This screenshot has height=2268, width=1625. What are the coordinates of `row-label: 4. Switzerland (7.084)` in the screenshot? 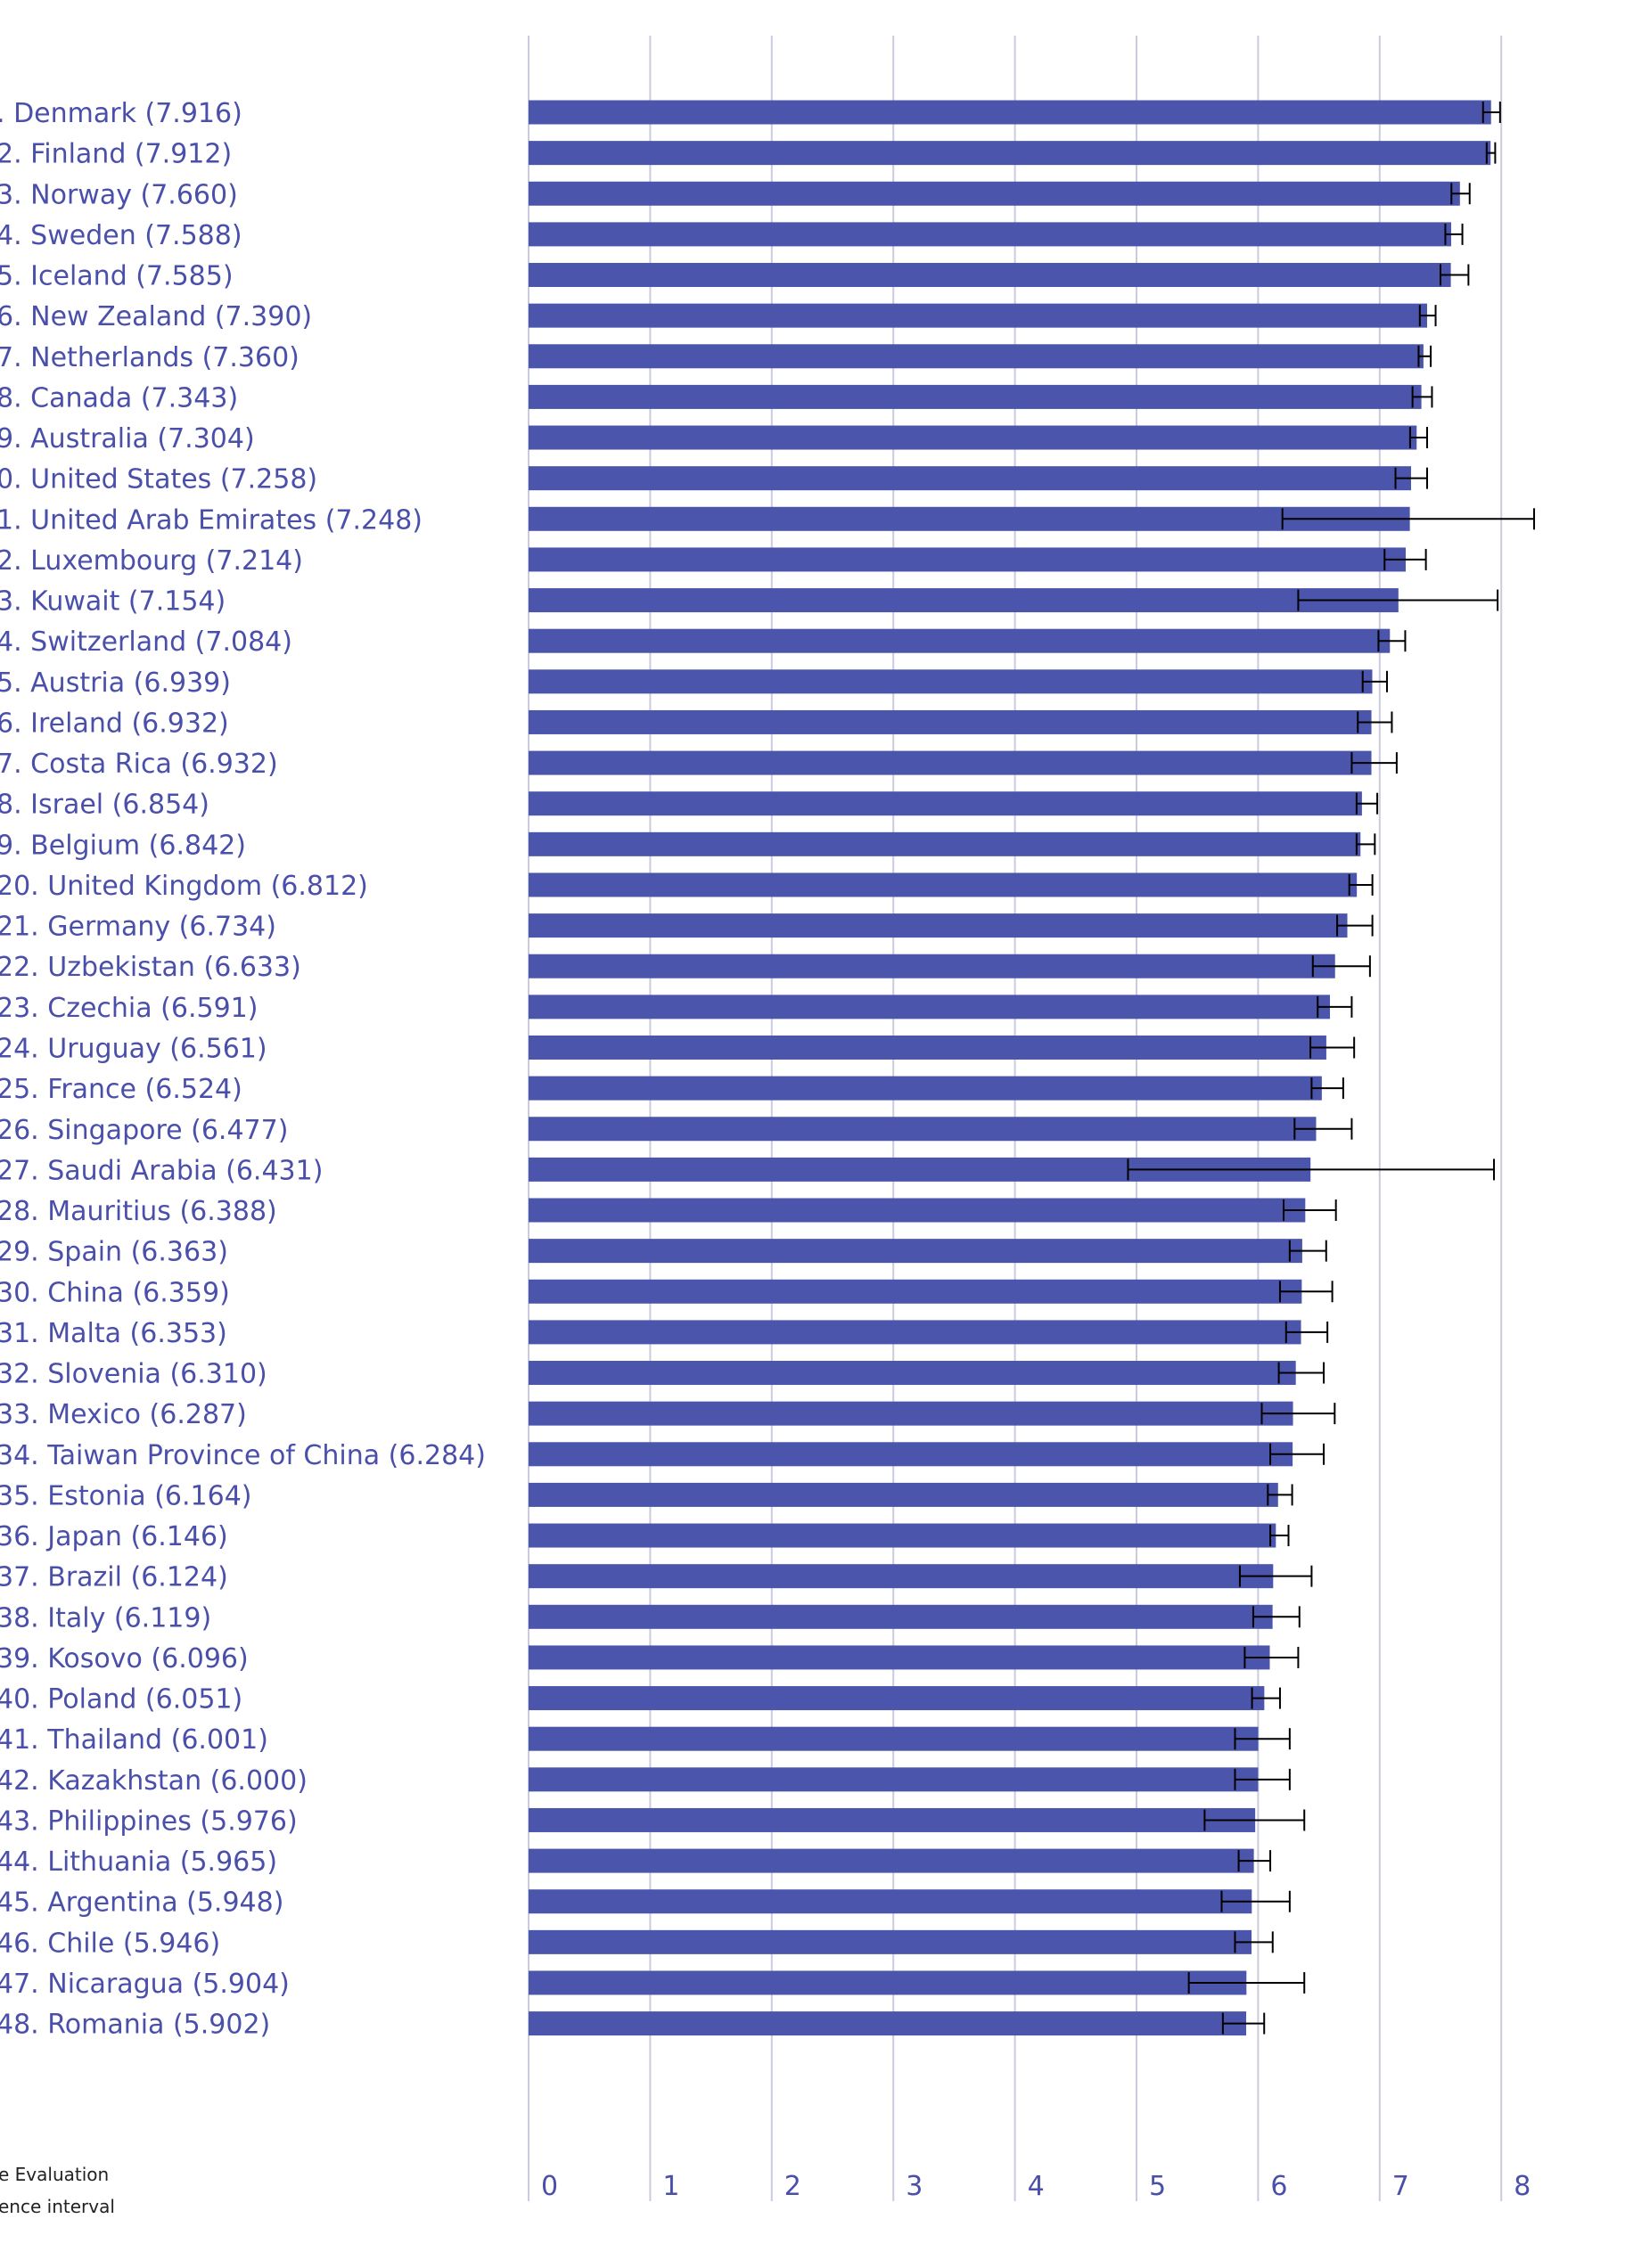 It's located at (146, 642).